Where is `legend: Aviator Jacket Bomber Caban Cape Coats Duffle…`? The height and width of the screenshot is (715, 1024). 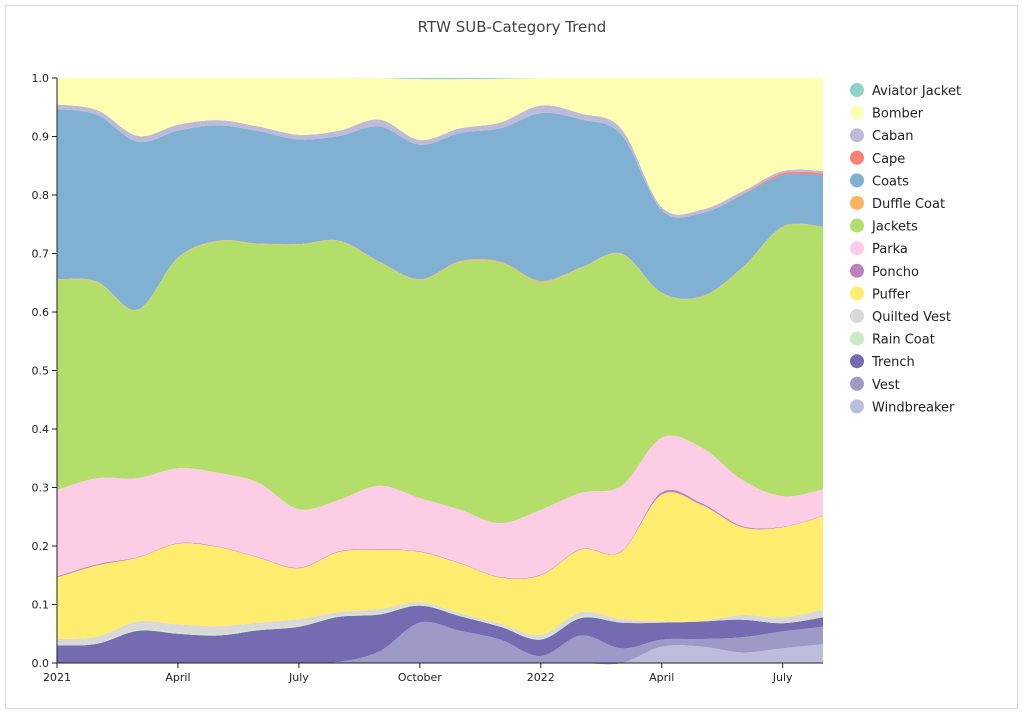
legend: Aviator Jacket Bomber Caban Cape Coats Duffle… is located at coordinates (905, 249).